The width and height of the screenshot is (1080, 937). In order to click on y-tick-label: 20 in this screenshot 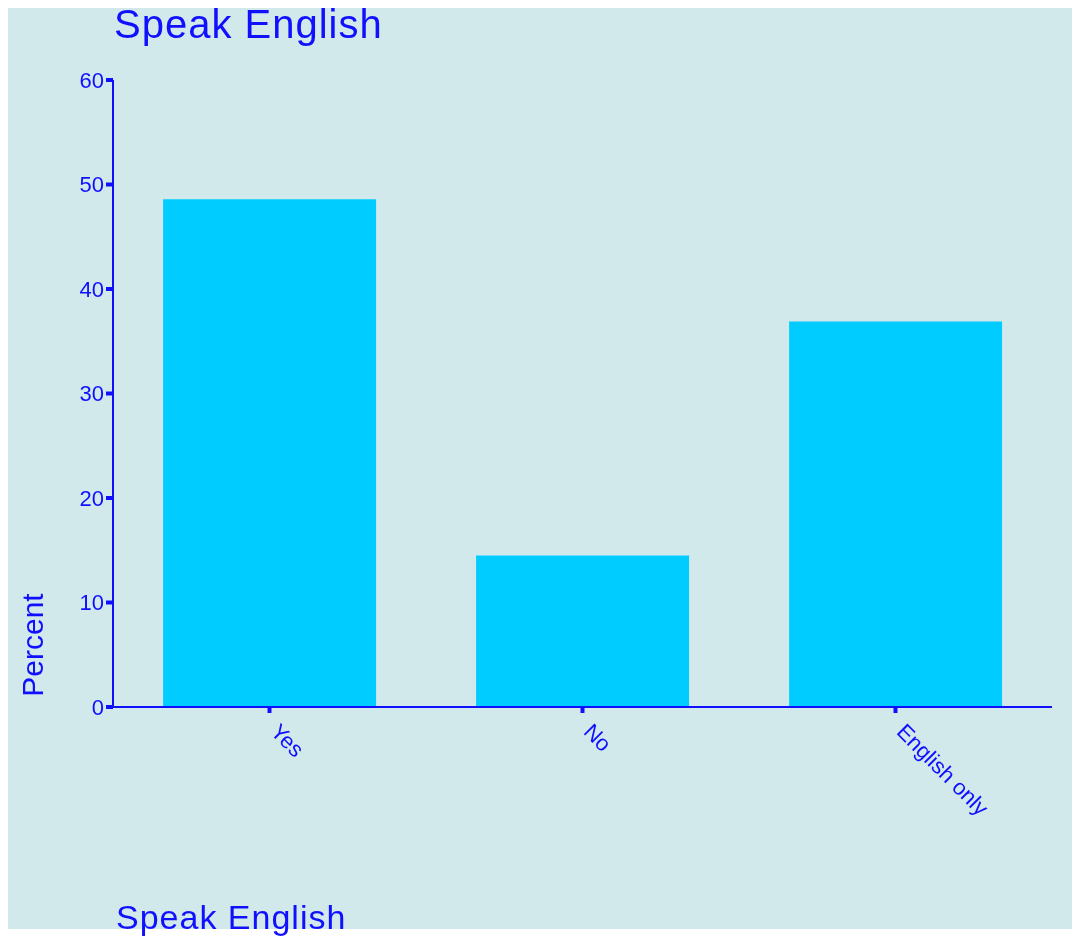, I will do `click(91, 498)`.